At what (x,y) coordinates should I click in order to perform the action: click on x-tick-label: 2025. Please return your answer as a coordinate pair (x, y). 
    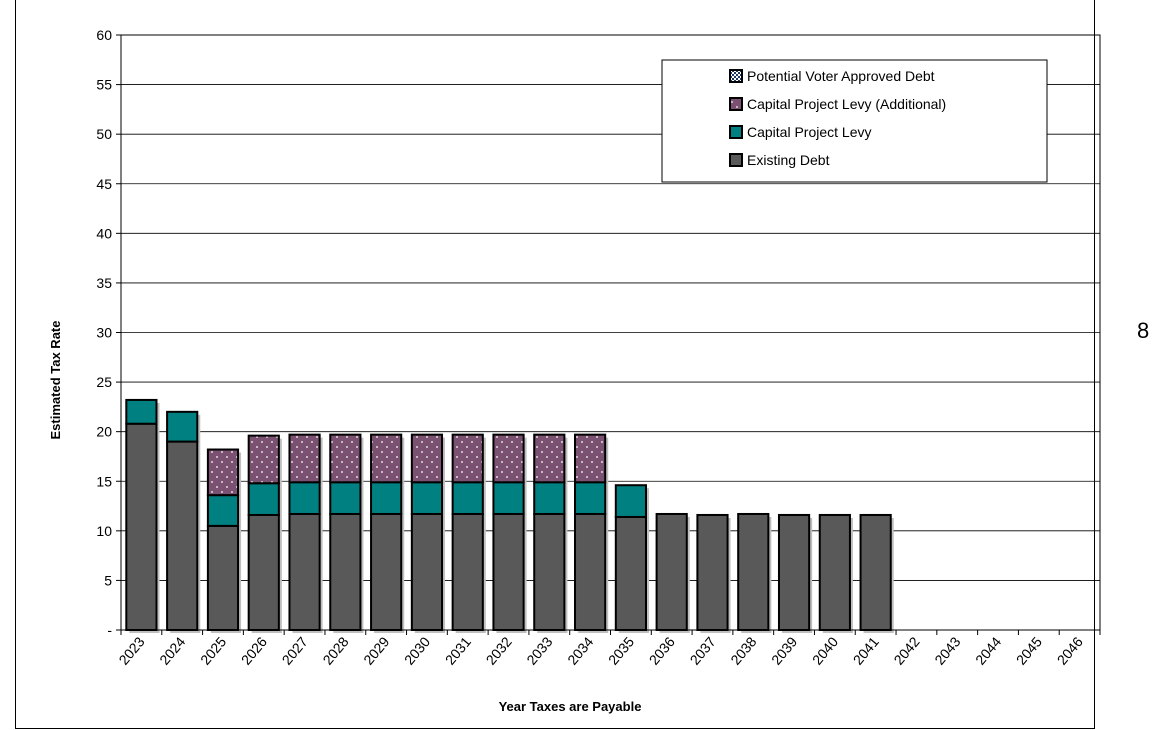
    Looking at the image, I should click on (213, 650).